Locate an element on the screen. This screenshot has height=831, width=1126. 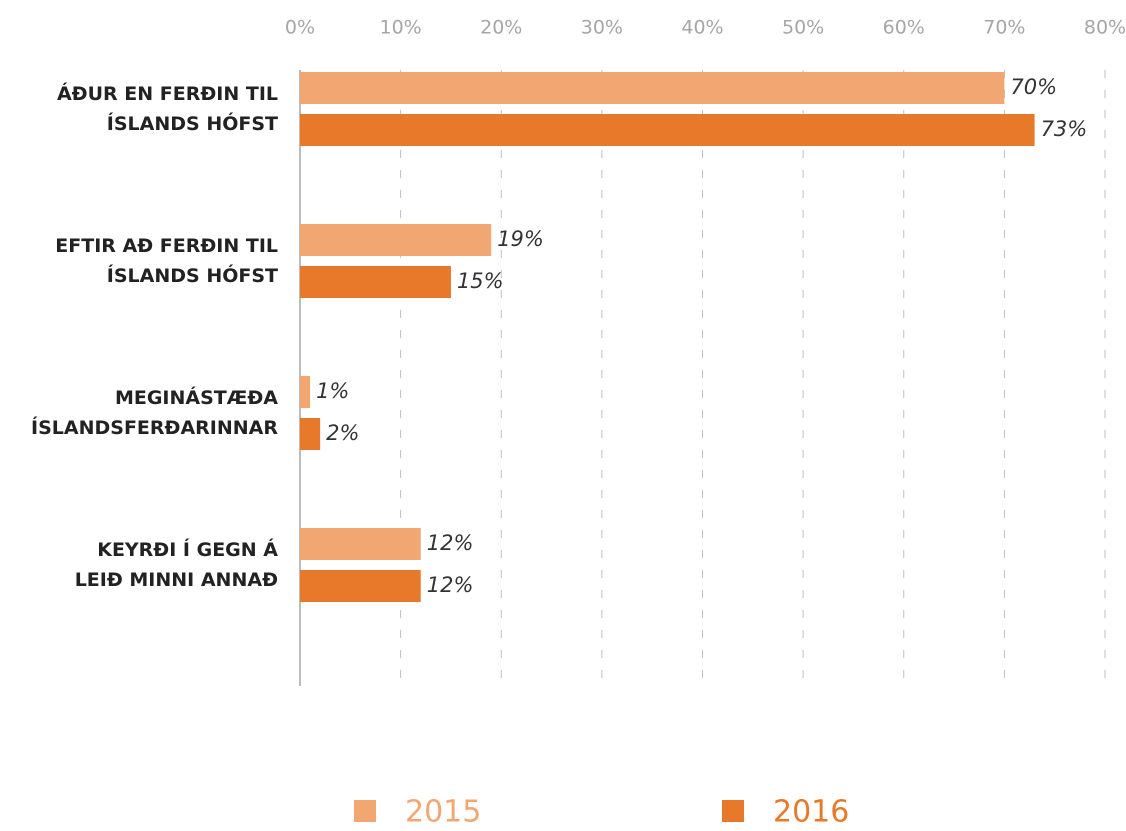
x-tick-label: 60% is located at coordinates (904, 28).